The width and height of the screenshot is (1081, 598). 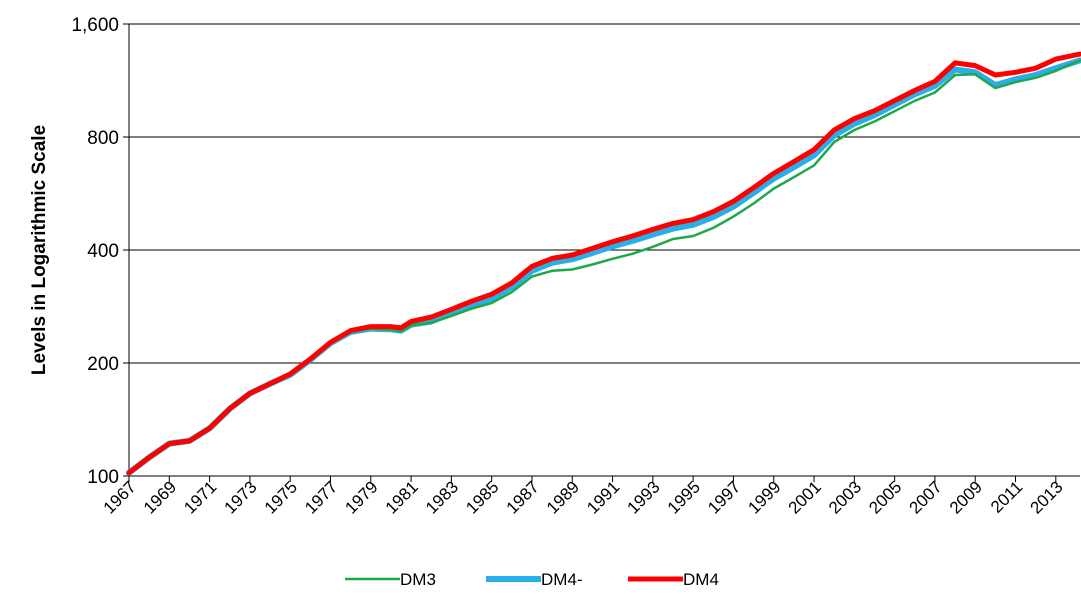 What do you see at coordinates (845, 497) in the screenshot?
I see `x-tick-label: 2003` at bounding box center [845, 497].